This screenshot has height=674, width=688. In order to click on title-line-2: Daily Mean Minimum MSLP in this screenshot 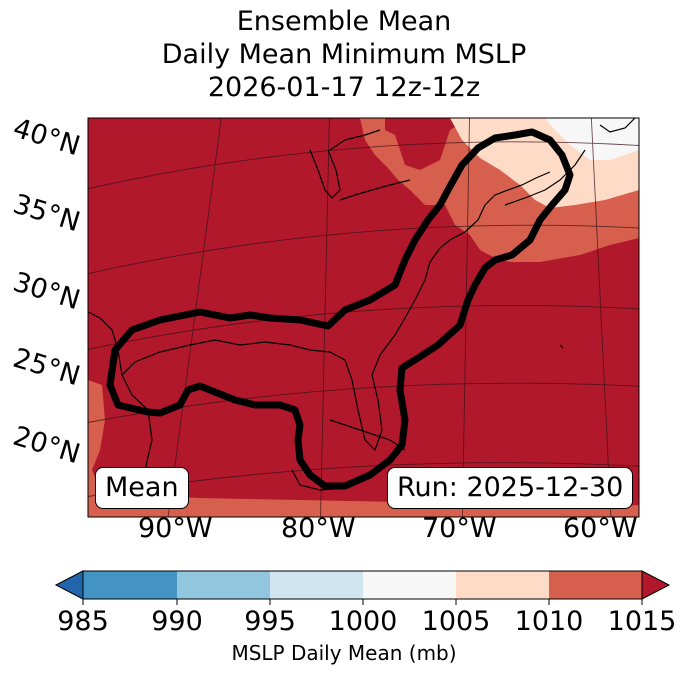, I will do `click(344, 54)`.